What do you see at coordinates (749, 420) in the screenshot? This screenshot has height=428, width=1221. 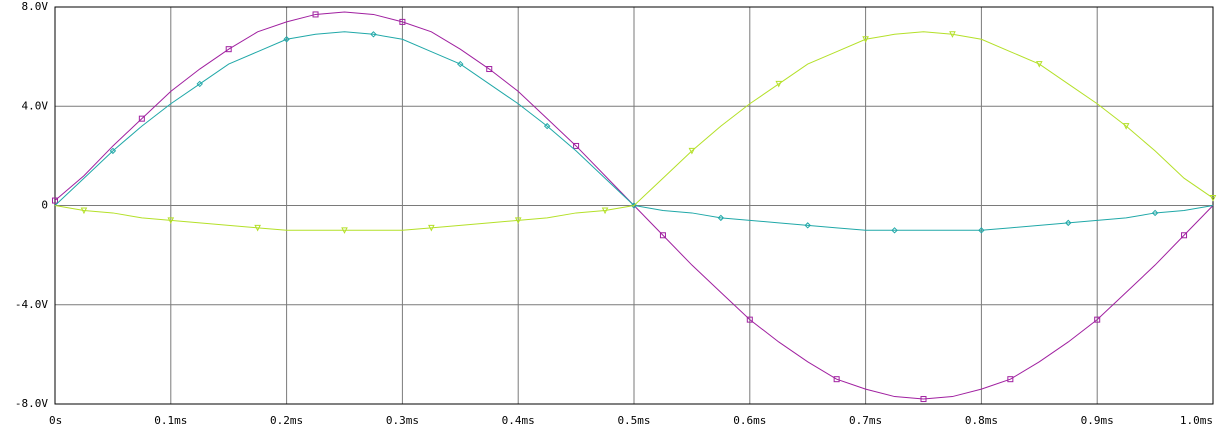 I see `x-tick-label: 0.6ms` at bounding box center [749, 420].